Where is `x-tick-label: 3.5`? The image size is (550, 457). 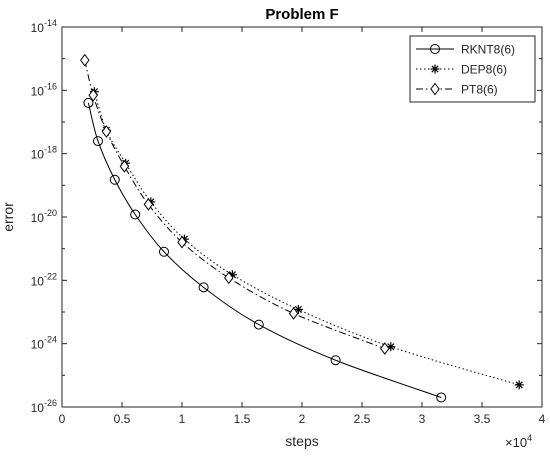 x-tick-label: 3.5 is located at coordinates (482, 419).